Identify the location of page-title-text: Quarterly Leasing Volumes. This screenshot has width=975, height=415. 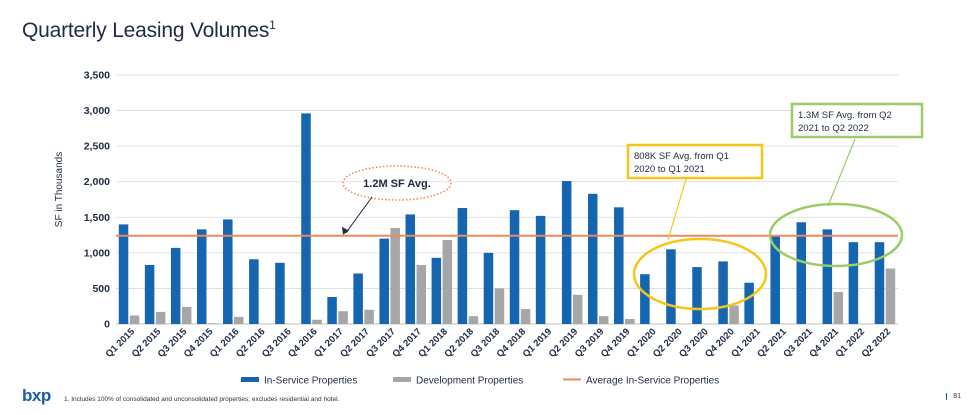
(146, 30).